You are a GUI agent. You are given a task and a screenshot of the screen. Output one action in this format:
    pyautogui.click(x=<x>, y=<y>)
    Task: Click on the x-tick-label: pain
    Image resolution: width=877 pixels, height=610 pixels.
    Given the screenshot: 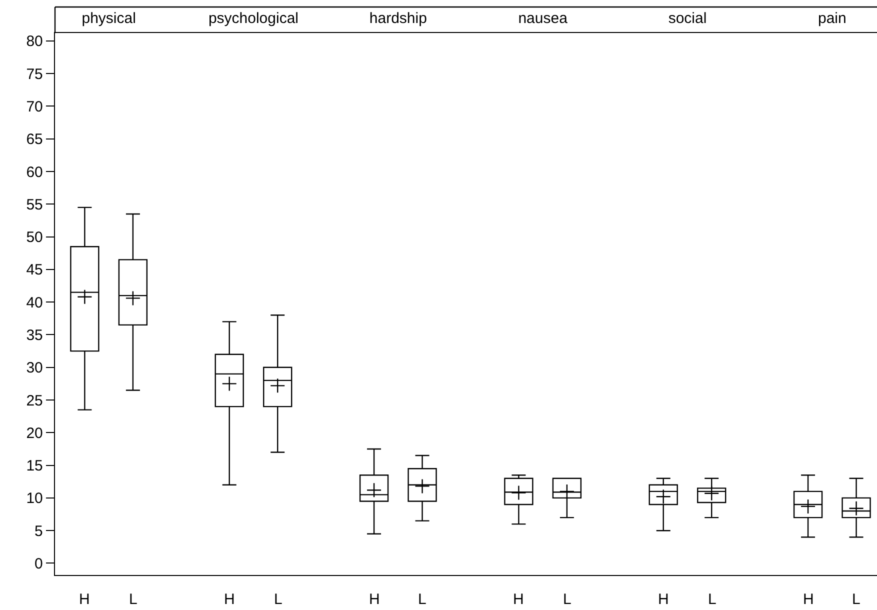 What is the action you would take?
    pyautogui.click(x=832, y=19)
    